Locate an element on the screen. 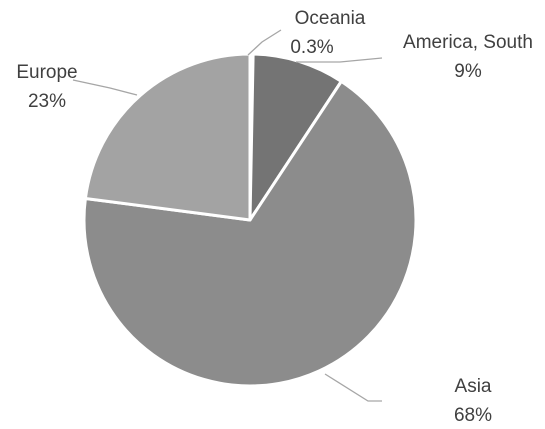 This screenshot has width=545, height=429. leader-line-america-south is located at coordinates (339, 60).